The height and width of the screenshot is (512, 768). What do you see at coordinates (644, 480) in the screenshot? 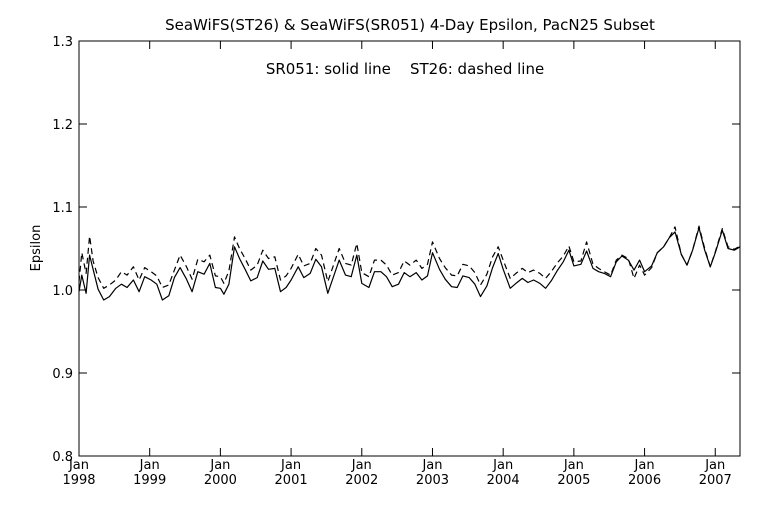
I see `x-tick-year-label: 2006` at bounding box center [644, 480].